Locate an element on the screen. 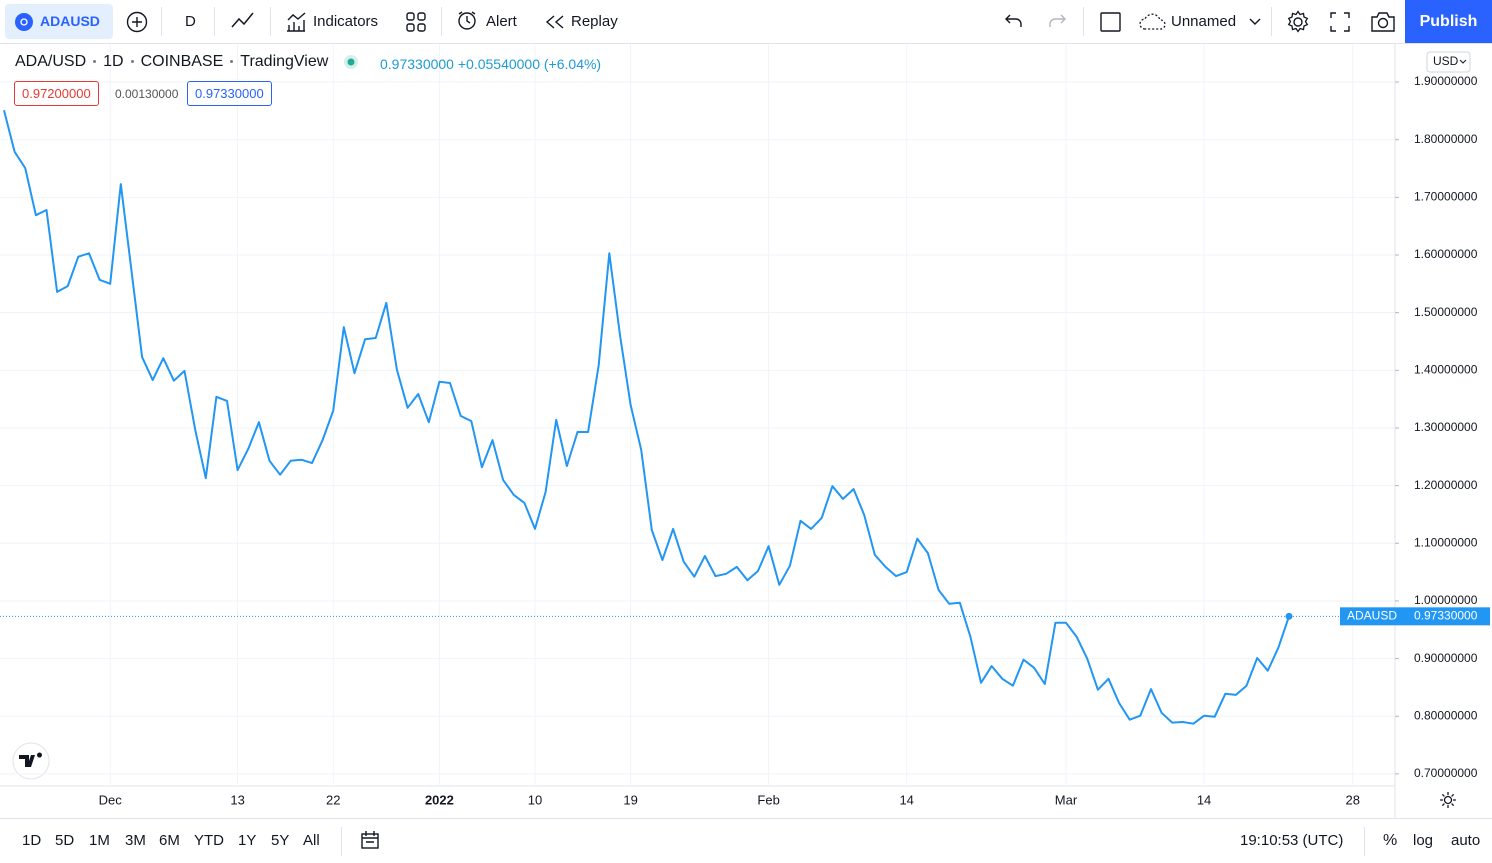 Image resolution: width=1492 pixels, height=863 pixels. cloud-icon is located at coordinates (1152, 21).